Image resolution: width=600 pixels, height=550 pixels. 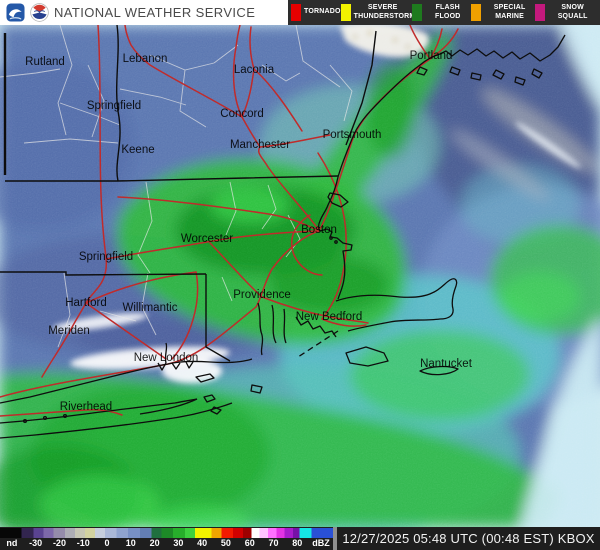 I want to click on legend-item: TORNADO, so click(x=316, y=12).